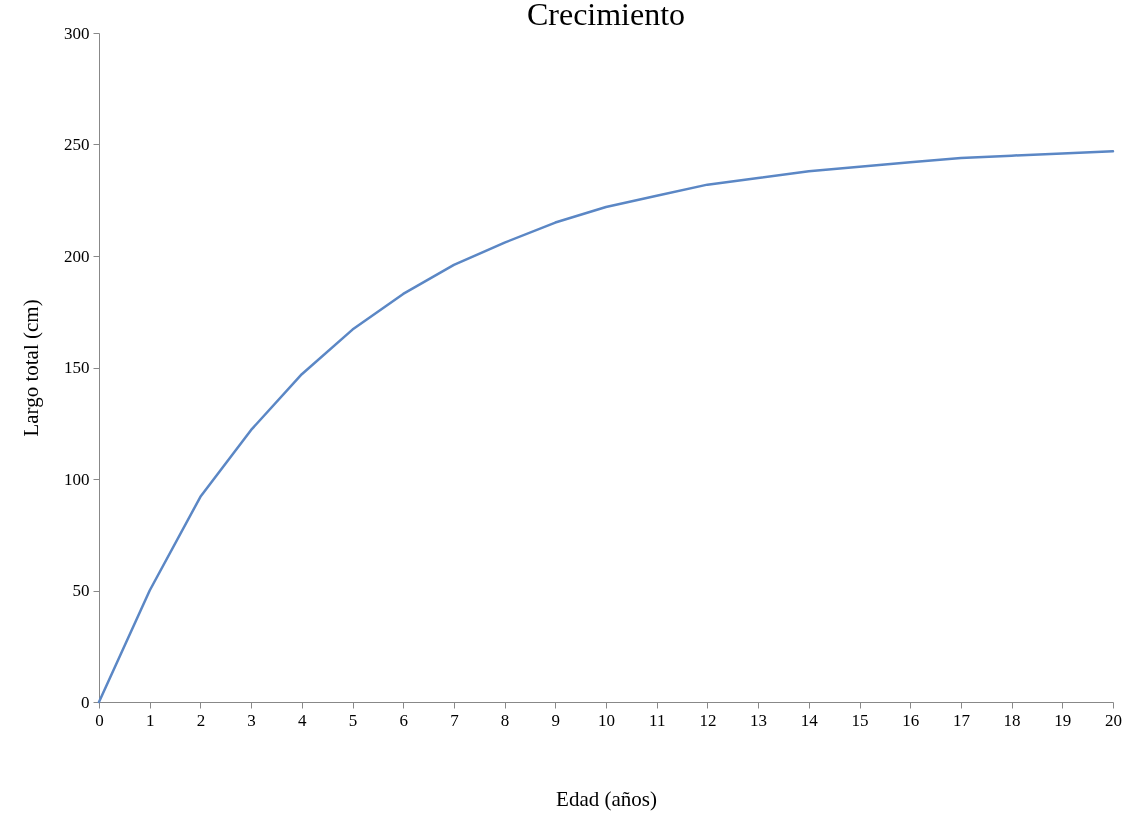 Image resolution: width=1131 pixels, height=823 pixels. I want to click on x-tick-label: 20, so click(1113, 720).